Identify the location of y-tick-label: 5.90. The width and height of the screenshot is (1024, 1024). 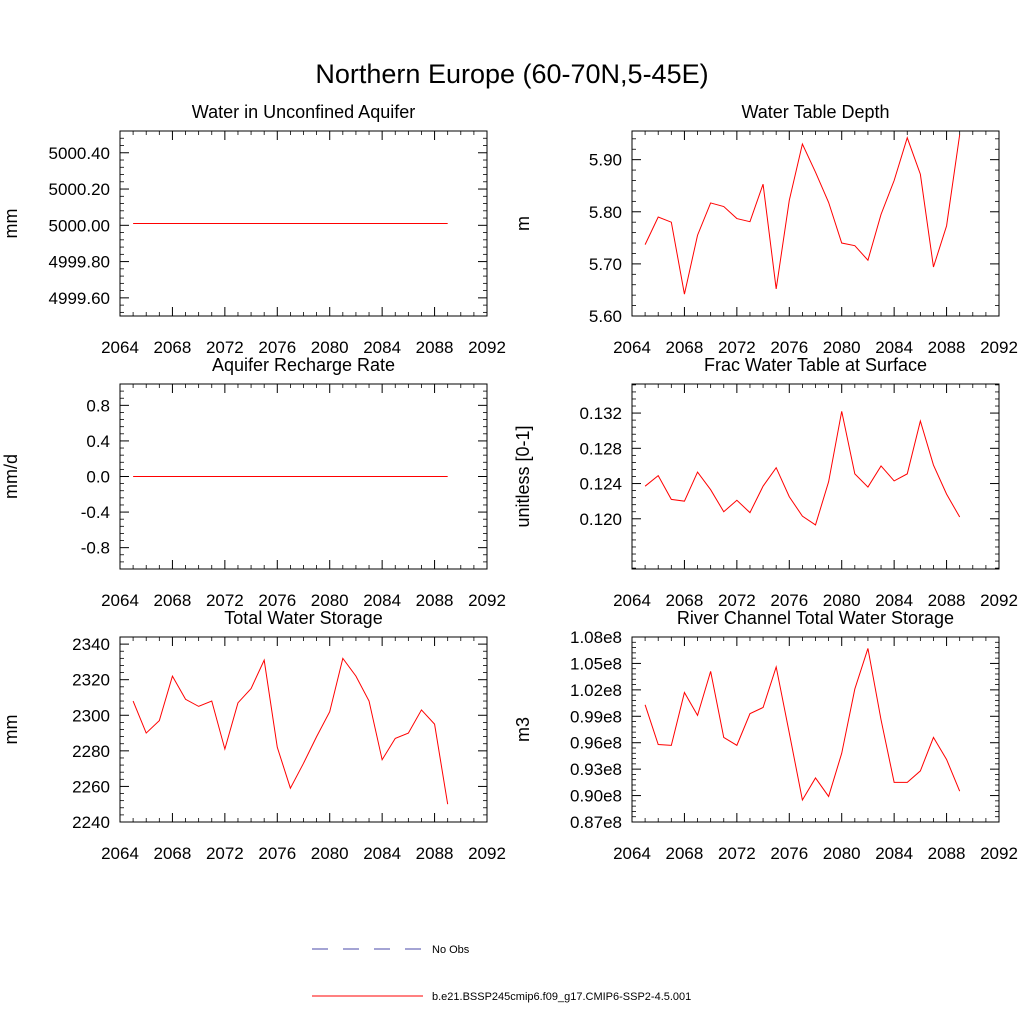
(605, 160).